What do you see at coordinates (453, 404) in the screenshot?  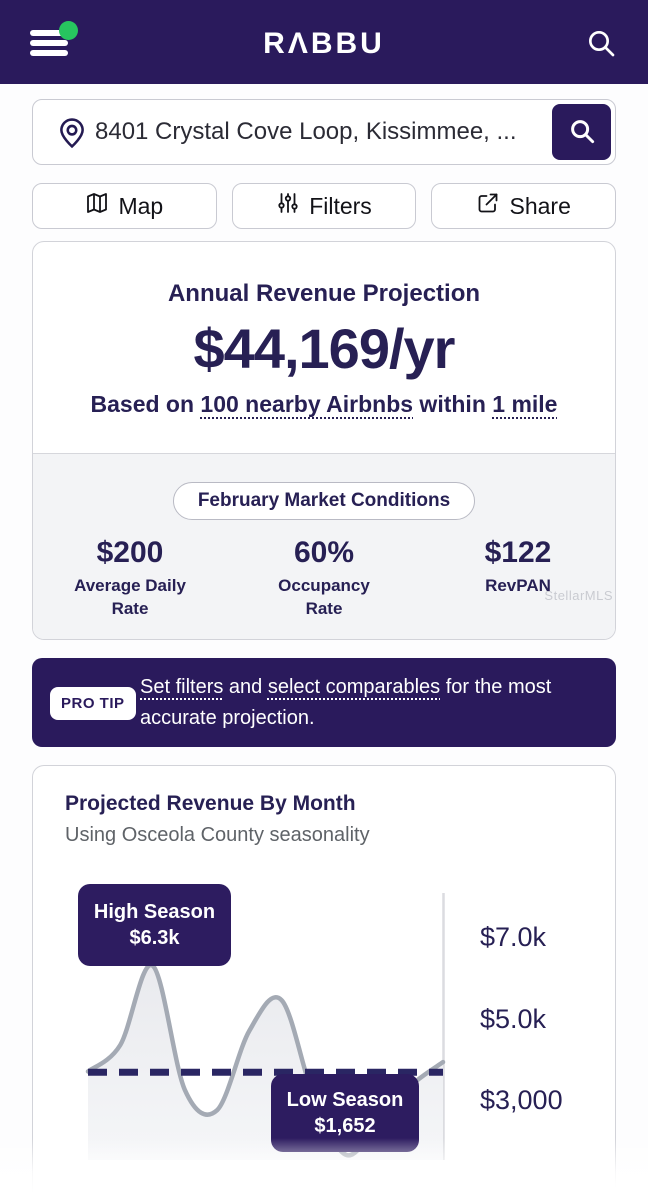 I see `based-on-mid: within` at bounding box center [453, 404].